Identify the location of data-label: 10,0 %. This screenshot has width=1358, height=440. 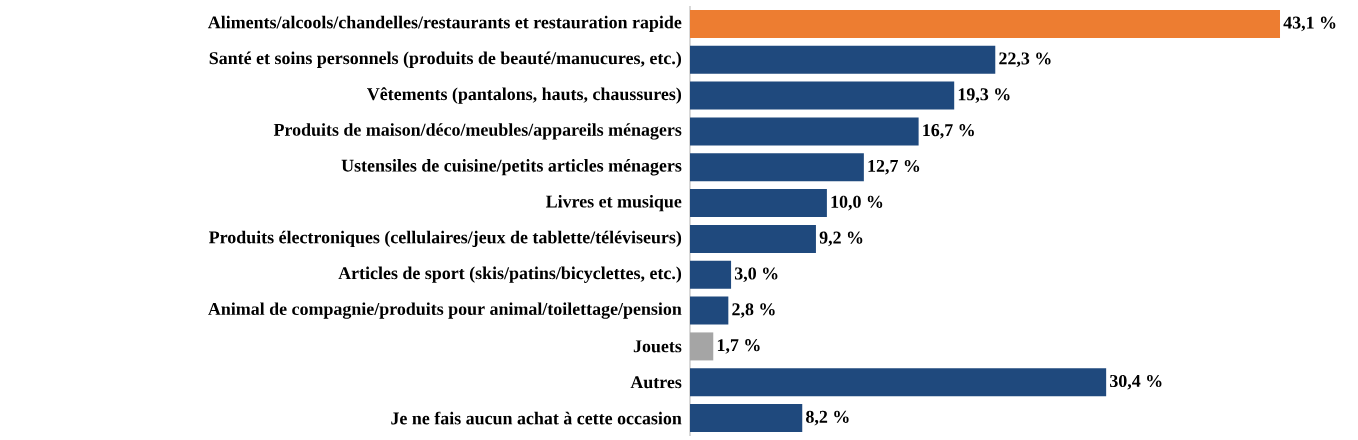
(857, 203).